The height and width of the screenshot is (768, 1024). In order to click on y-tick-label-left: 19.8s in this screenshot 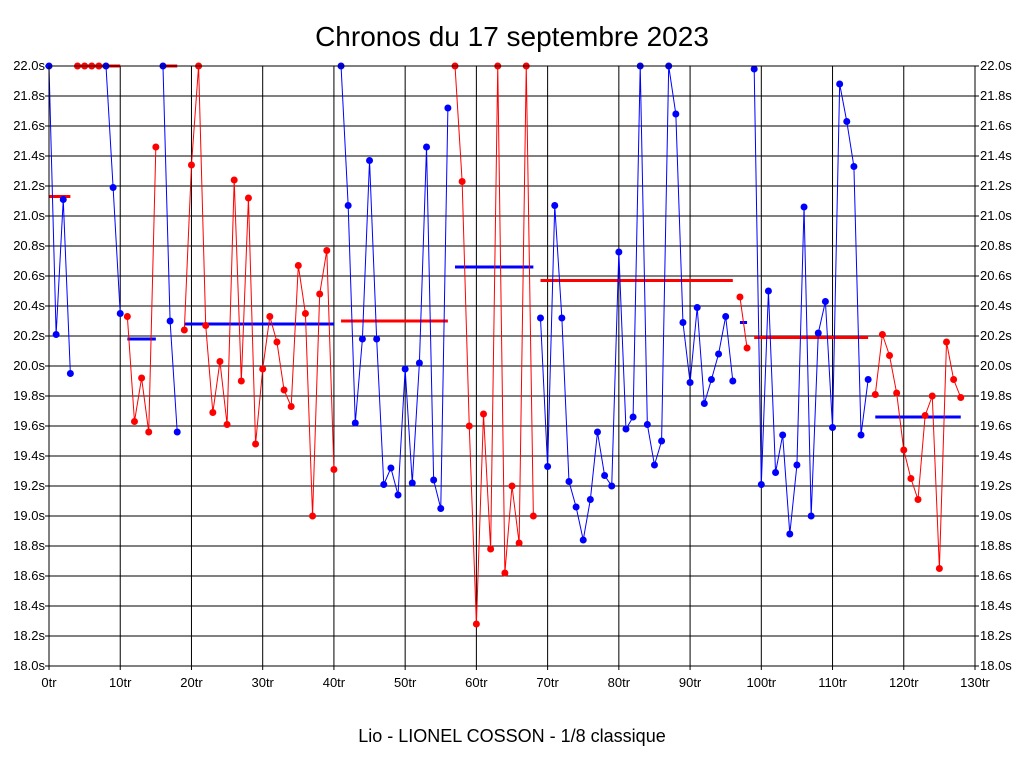, I will do `click(29, 395)`.